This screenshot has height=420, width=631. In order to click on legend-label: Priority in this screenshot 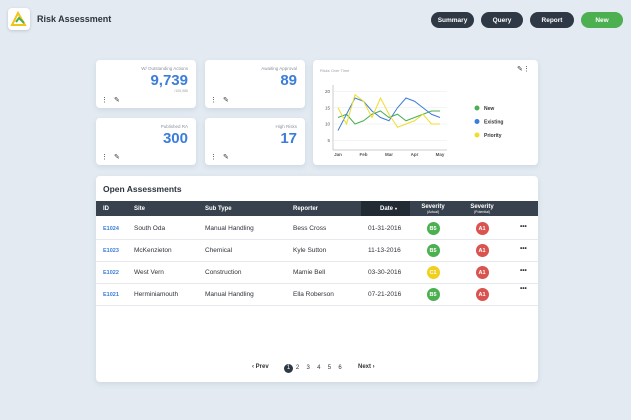, I will do `click(493, 136)`.